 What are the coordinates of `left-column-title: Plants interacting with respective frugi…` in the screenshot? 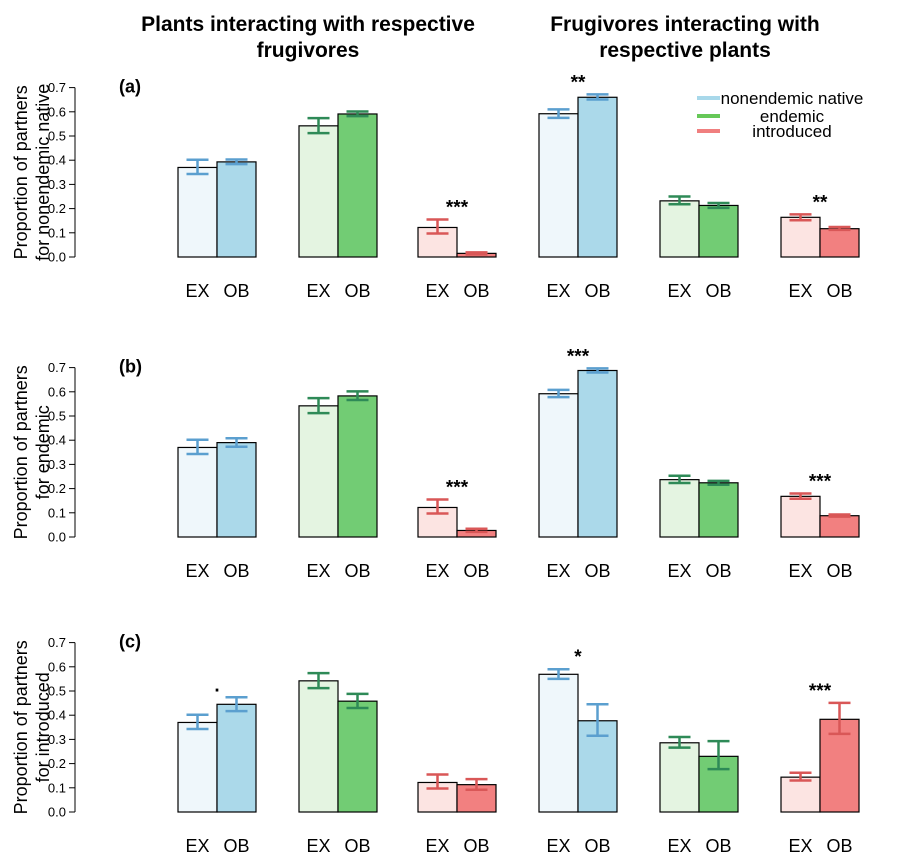 It's located at (308, 37).